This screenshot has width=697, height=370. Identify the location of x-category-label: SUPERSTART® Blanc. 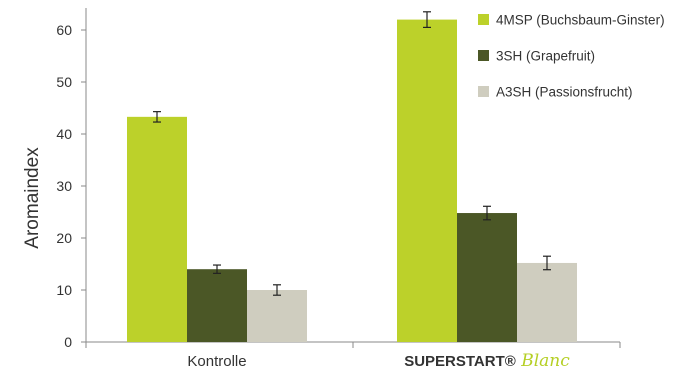
(487, 360).